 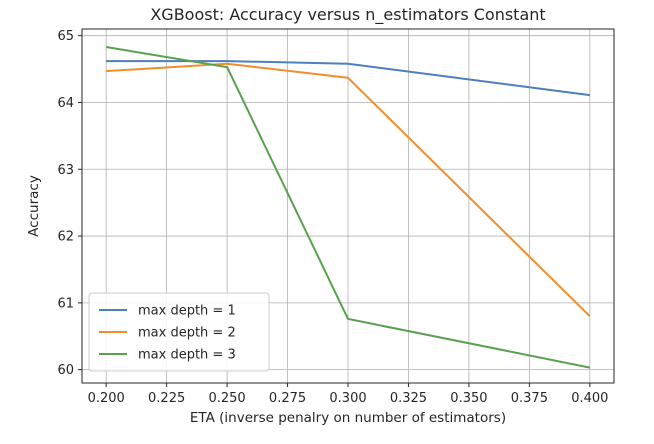 I want to click on legend: max depth = 1 max depth = 2 max depth = 3, so click(x=179, y=332).